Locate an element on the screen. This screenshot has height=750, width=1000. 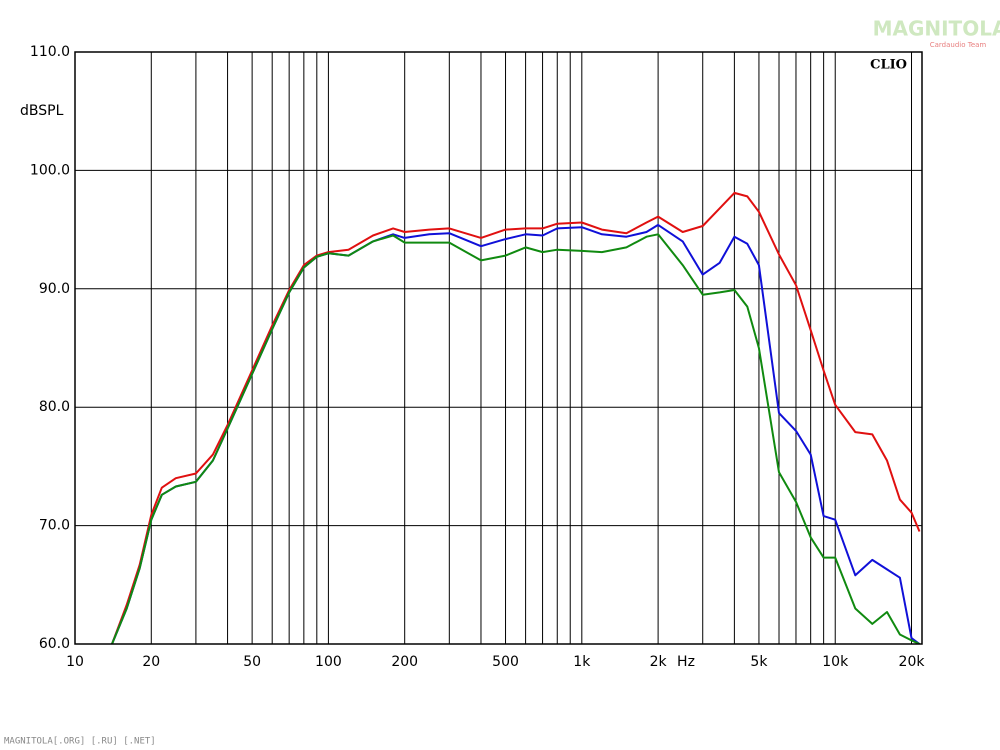
x-tick-label: 10 is located at coordinates (75, 662).